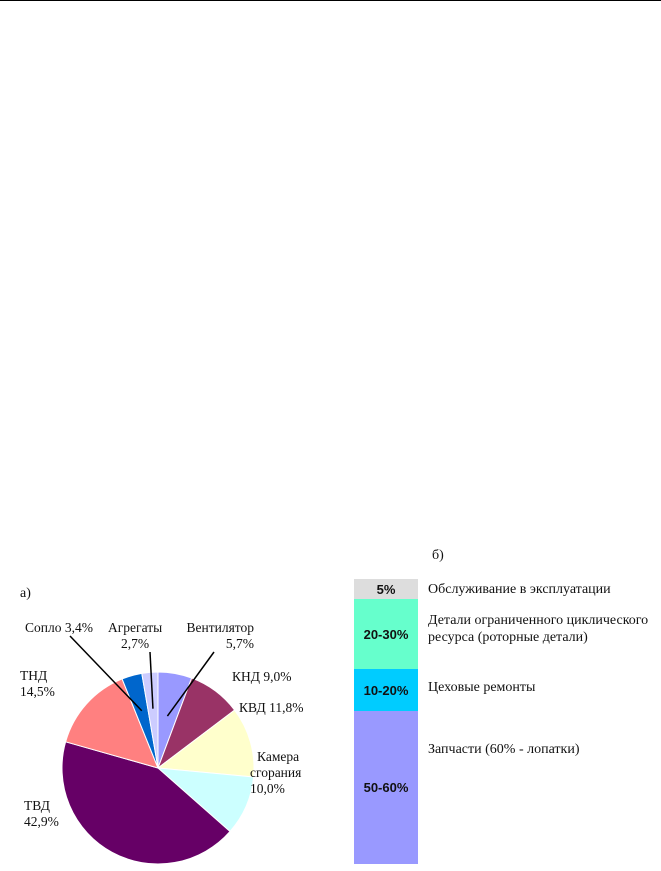  I want to click on slice-label-combustor: Камера сгорания 10,0%, so click(275, 773).